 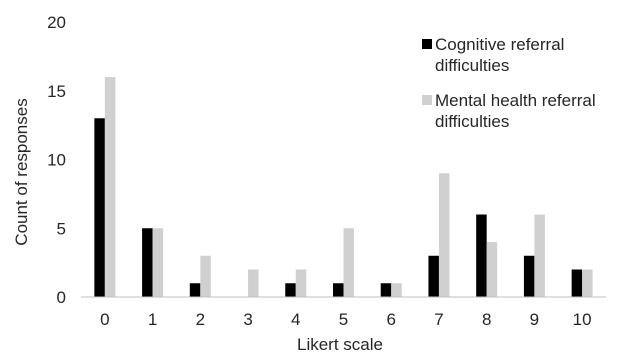 What do you see at coordinates (534, 319) in the screenshot?
I see `x-tick-label: 9` at bounding box center [534, 319].